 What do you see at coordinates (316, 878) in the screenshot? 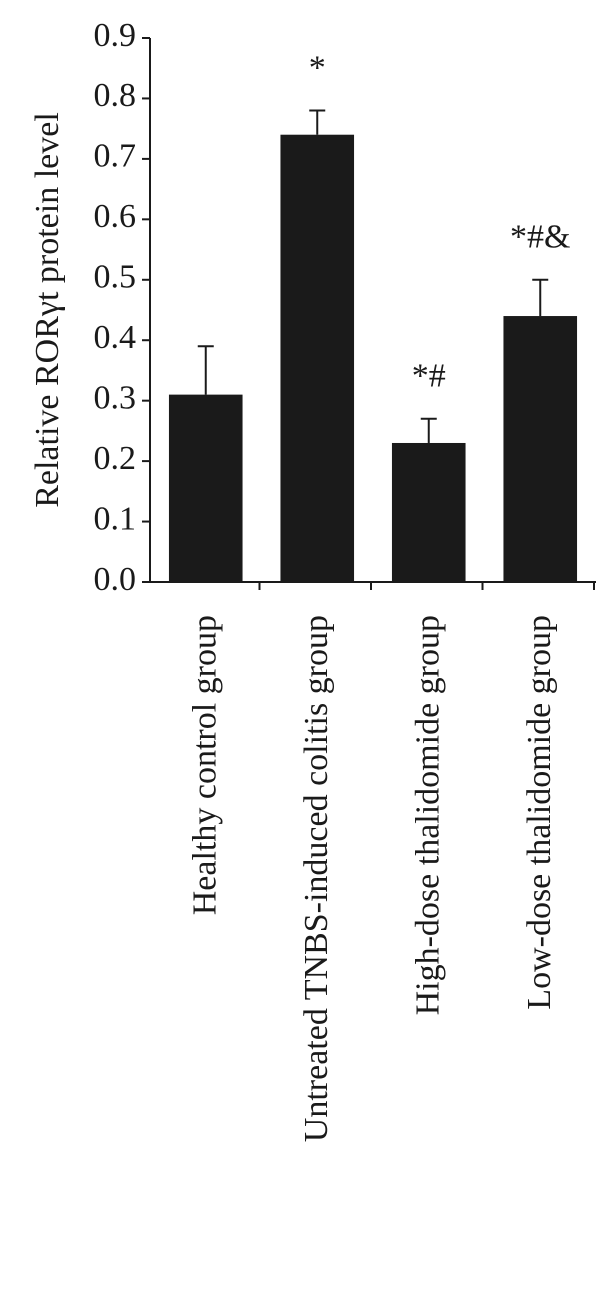
I see `x-tick-label: Untreated TNBS-induced colitis group` at bounding box center [316, 878].